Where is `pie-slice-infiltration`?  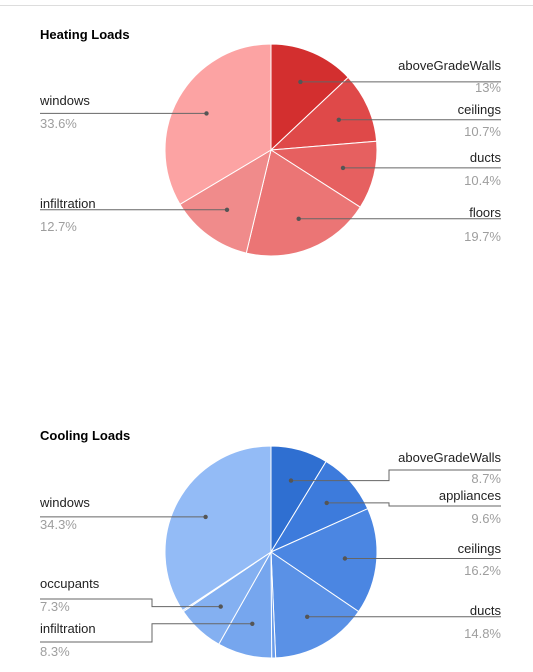
pie-slice-infiltration is located at coordinates (225, 201).